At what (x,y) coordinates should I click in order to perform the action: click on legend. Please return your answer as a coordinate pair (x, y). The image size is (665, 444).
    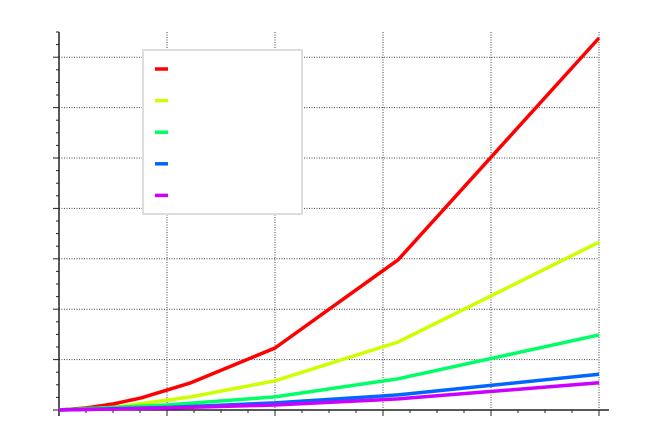
    Looking at the image, I should click on (222, 132).